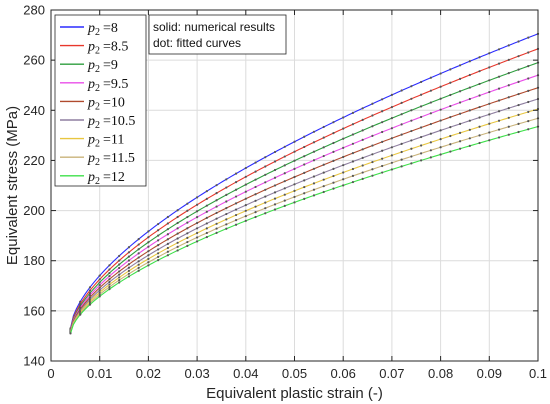  What do you see at coordinates (102, 29) in the screenshot?
I see `legend-label: p2 =8` at bounding box center [102, 29].